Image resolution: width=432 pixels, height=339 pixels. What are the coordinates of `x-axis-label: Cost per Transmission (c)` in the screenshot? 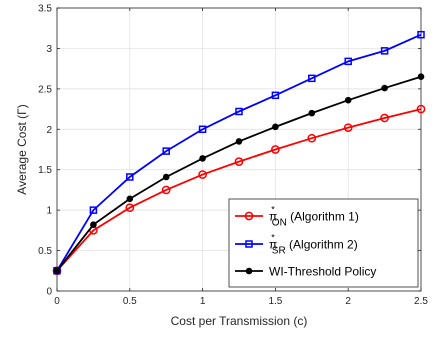 It's located at (239, 321).